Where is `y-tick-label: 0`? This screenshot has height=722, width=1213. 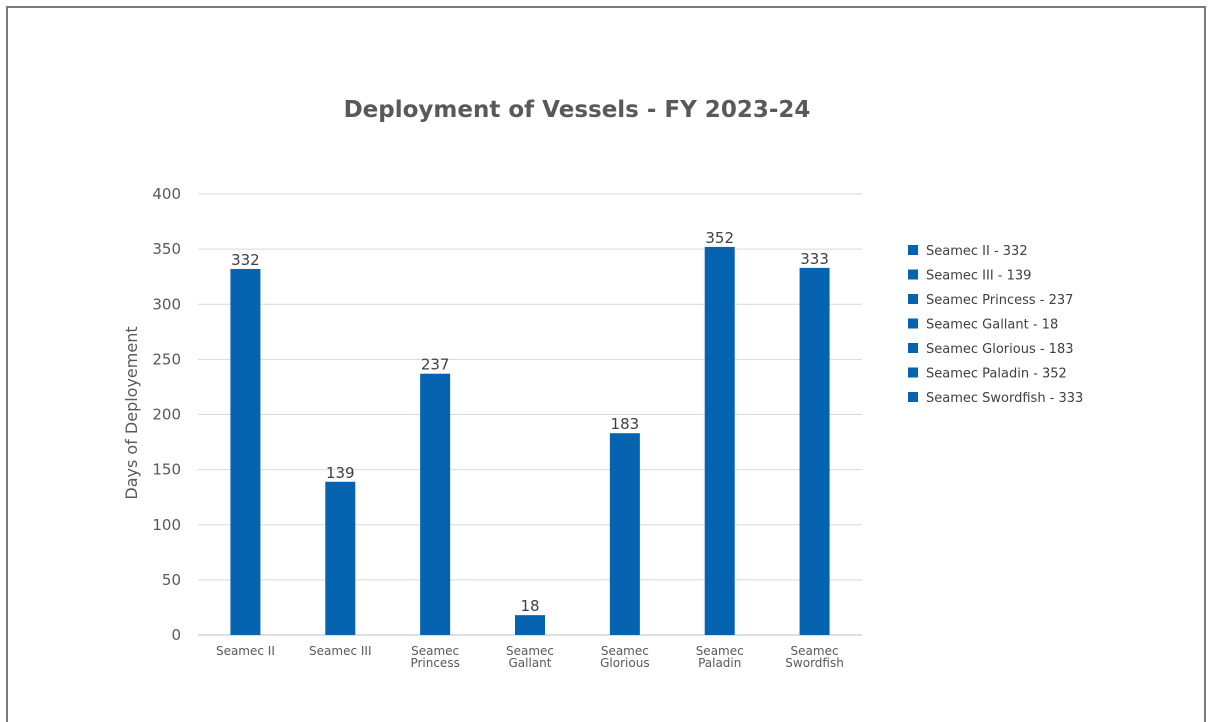
y-tick-label: 0 is located at coordinates (176, 635).